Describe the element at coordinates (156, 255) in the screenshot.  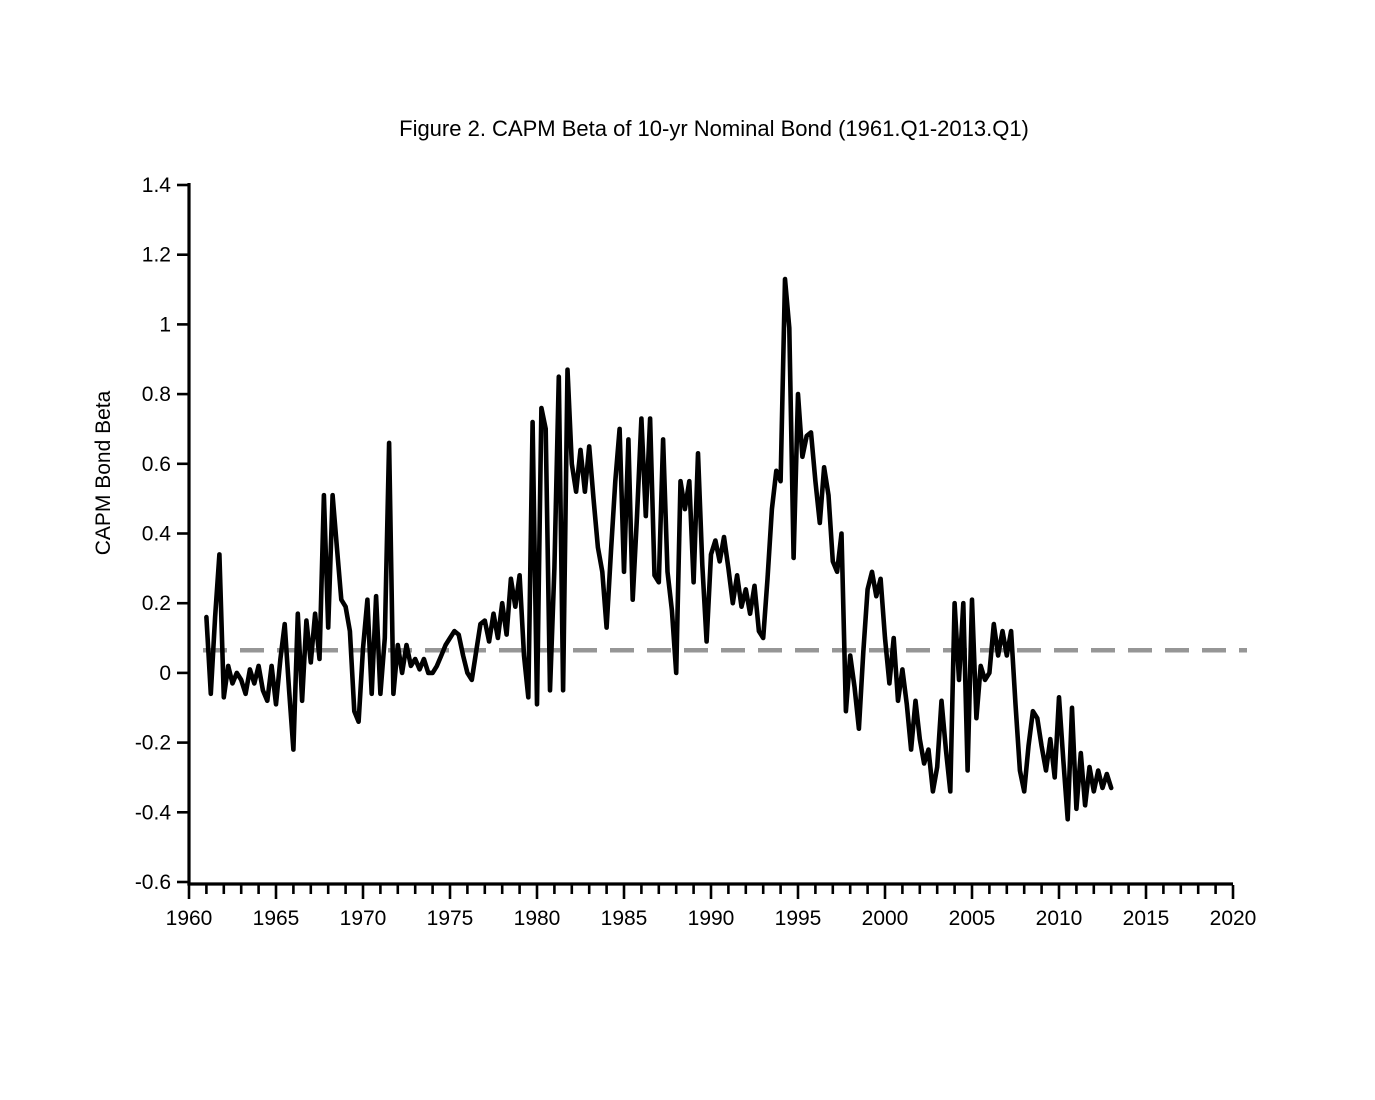
I see `y-tick-label: 1.2` at that location.